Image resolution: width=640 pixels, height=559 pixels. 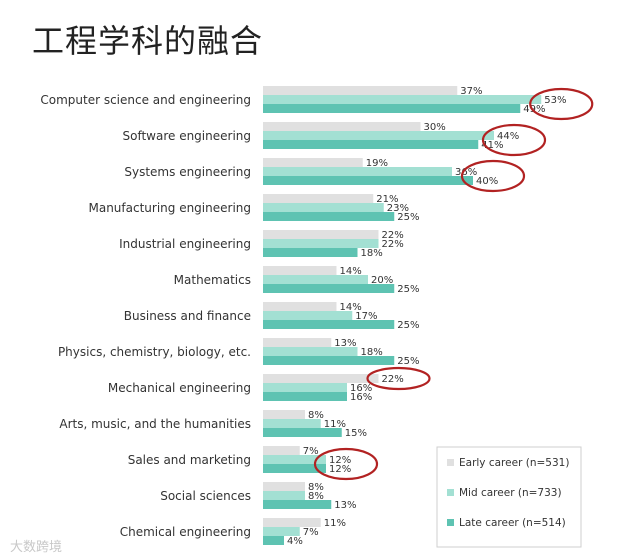 What do you see at coordinates (169, 208) in the screenshot?
I see `category-label: Manufacturing engineering` at bounding box center [169, 208].